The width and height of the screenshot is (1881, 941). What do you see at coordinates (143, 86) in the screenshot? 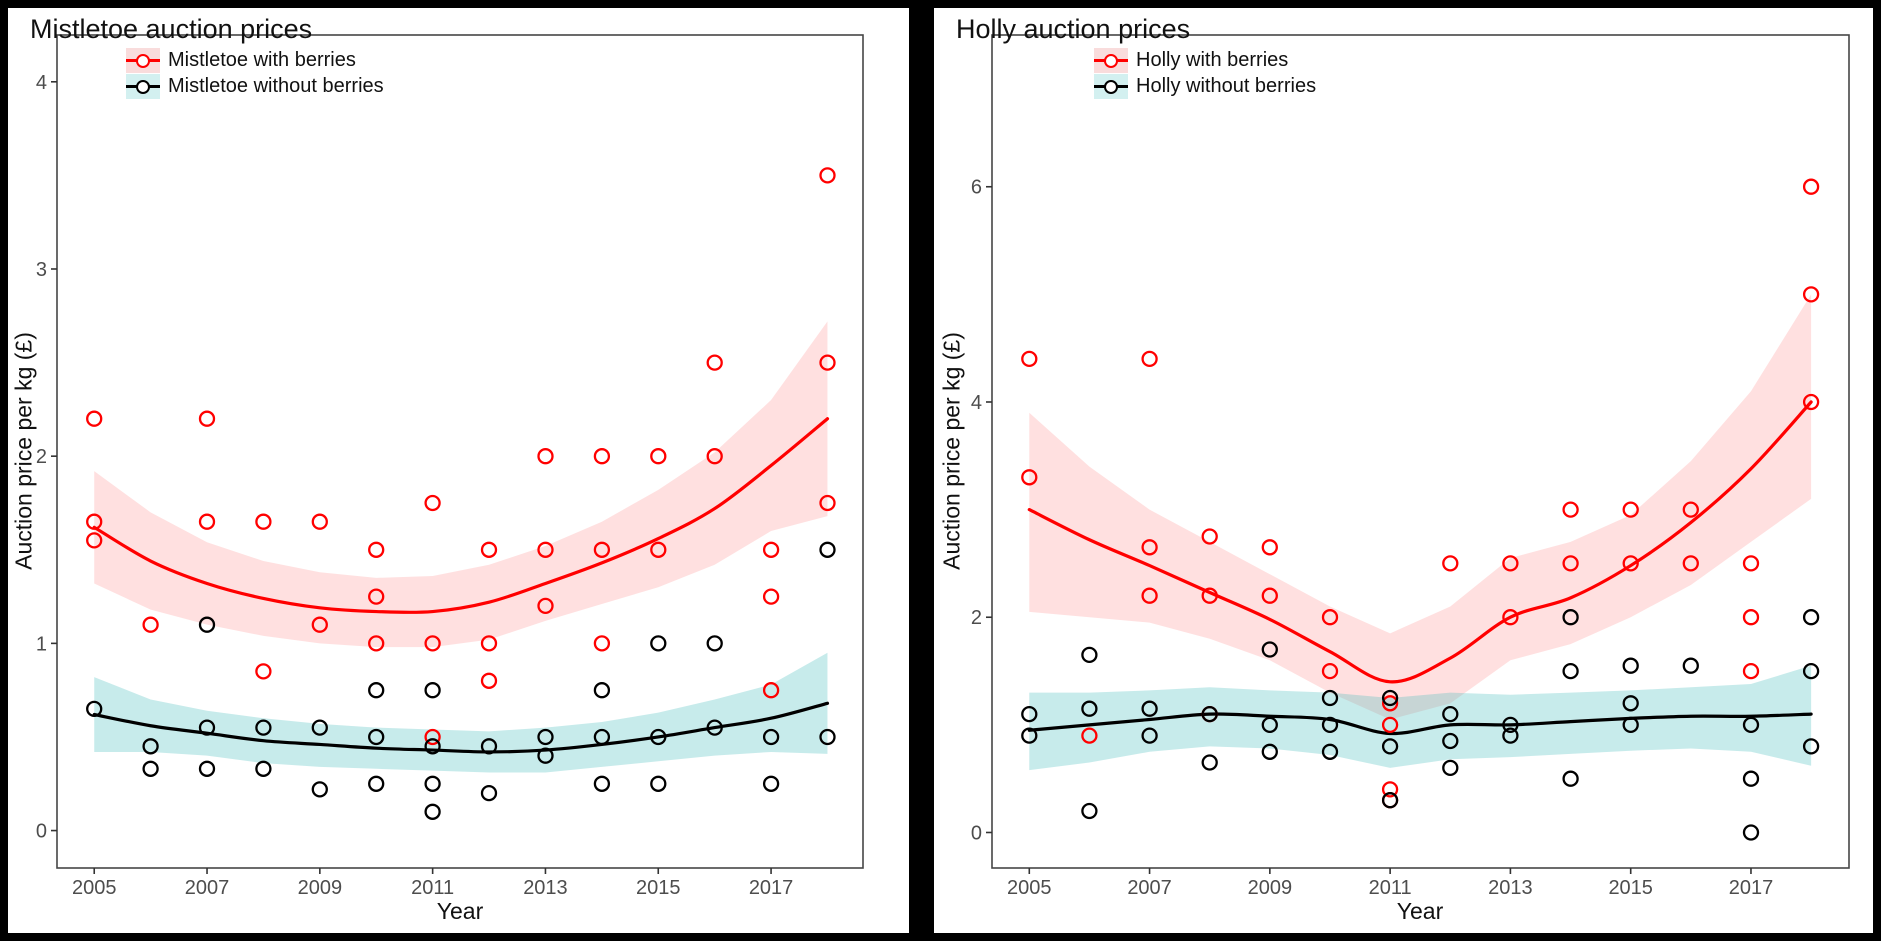
I see `without-berries-key-icon` at bounding box center [143, 86].